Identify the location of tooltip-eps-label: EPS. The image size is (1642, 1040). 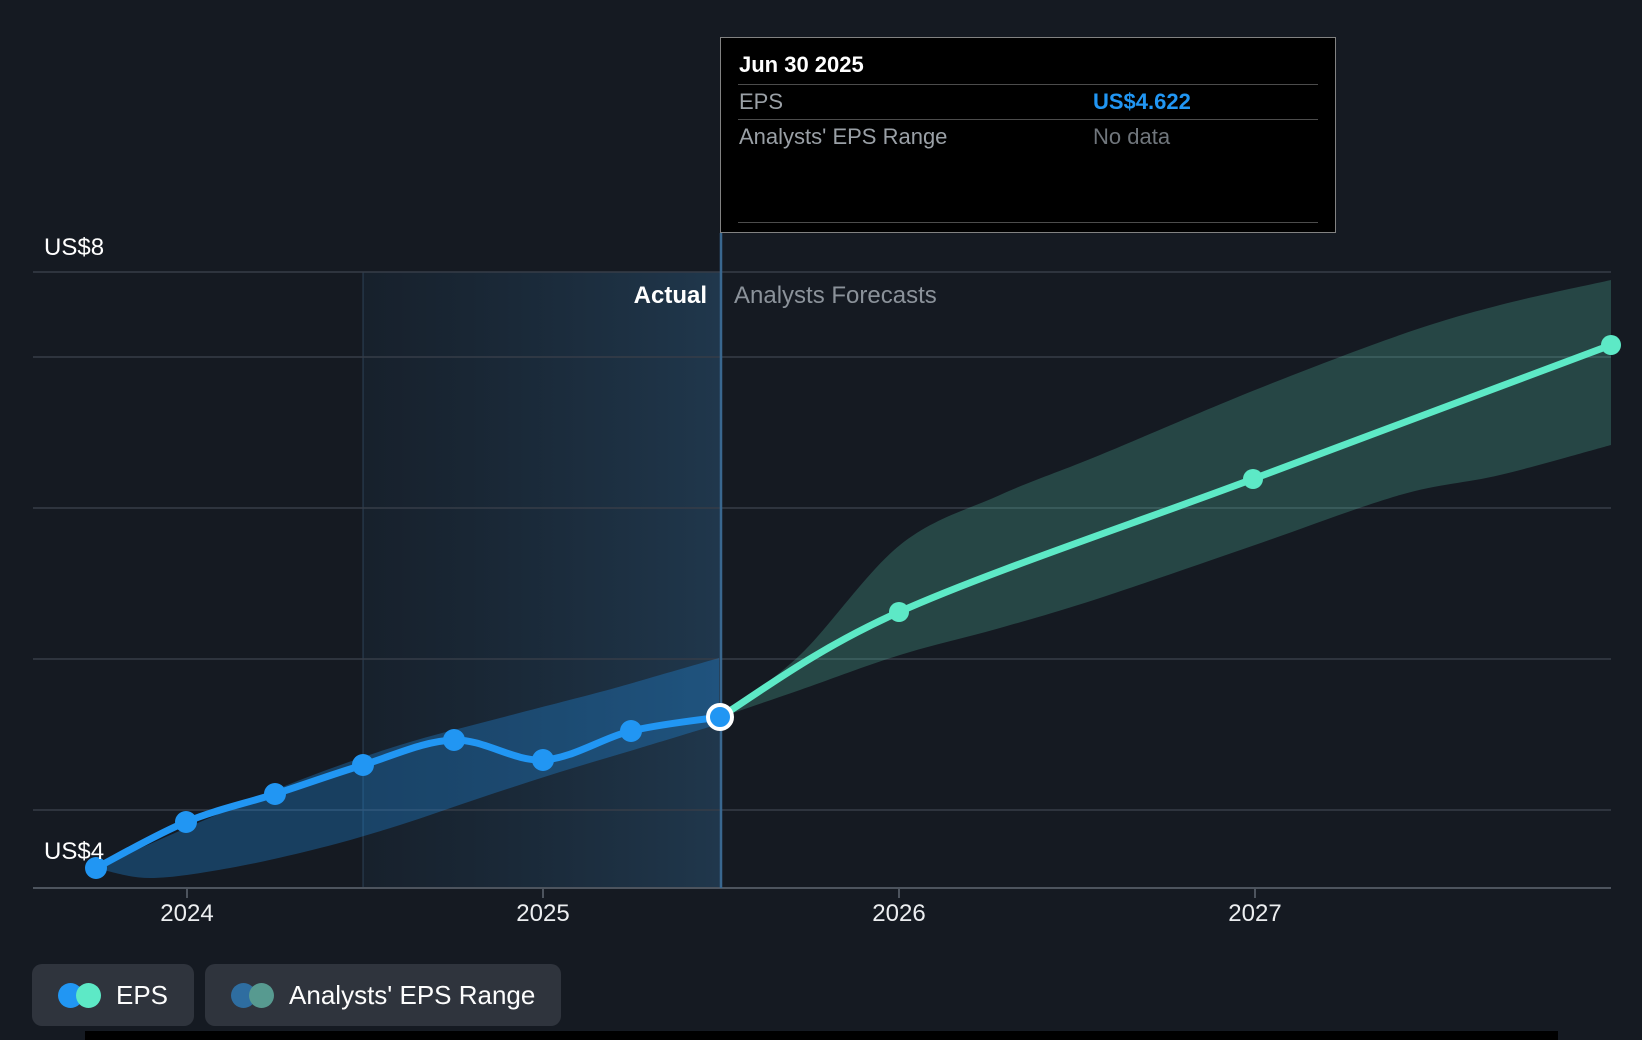
(761, 101).